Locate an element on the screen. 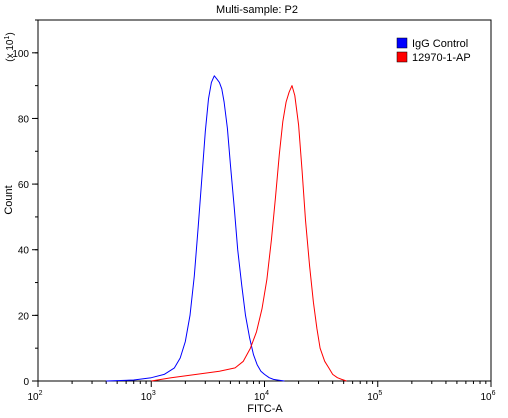 Image resolution: width=508 pixels, height=418 pixels. x-tick-label: 10⁴ is located at coordinates (261, 396).